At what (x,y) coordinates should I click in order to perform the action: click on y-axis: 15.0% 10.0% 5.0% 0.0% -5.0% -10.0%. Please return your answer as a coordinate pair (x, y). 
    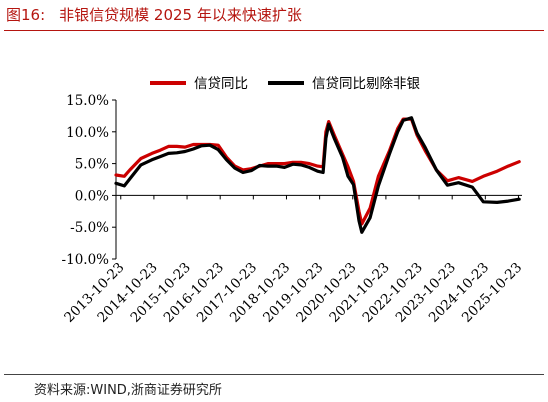
    Looking at the image, I should click on (89, 180).